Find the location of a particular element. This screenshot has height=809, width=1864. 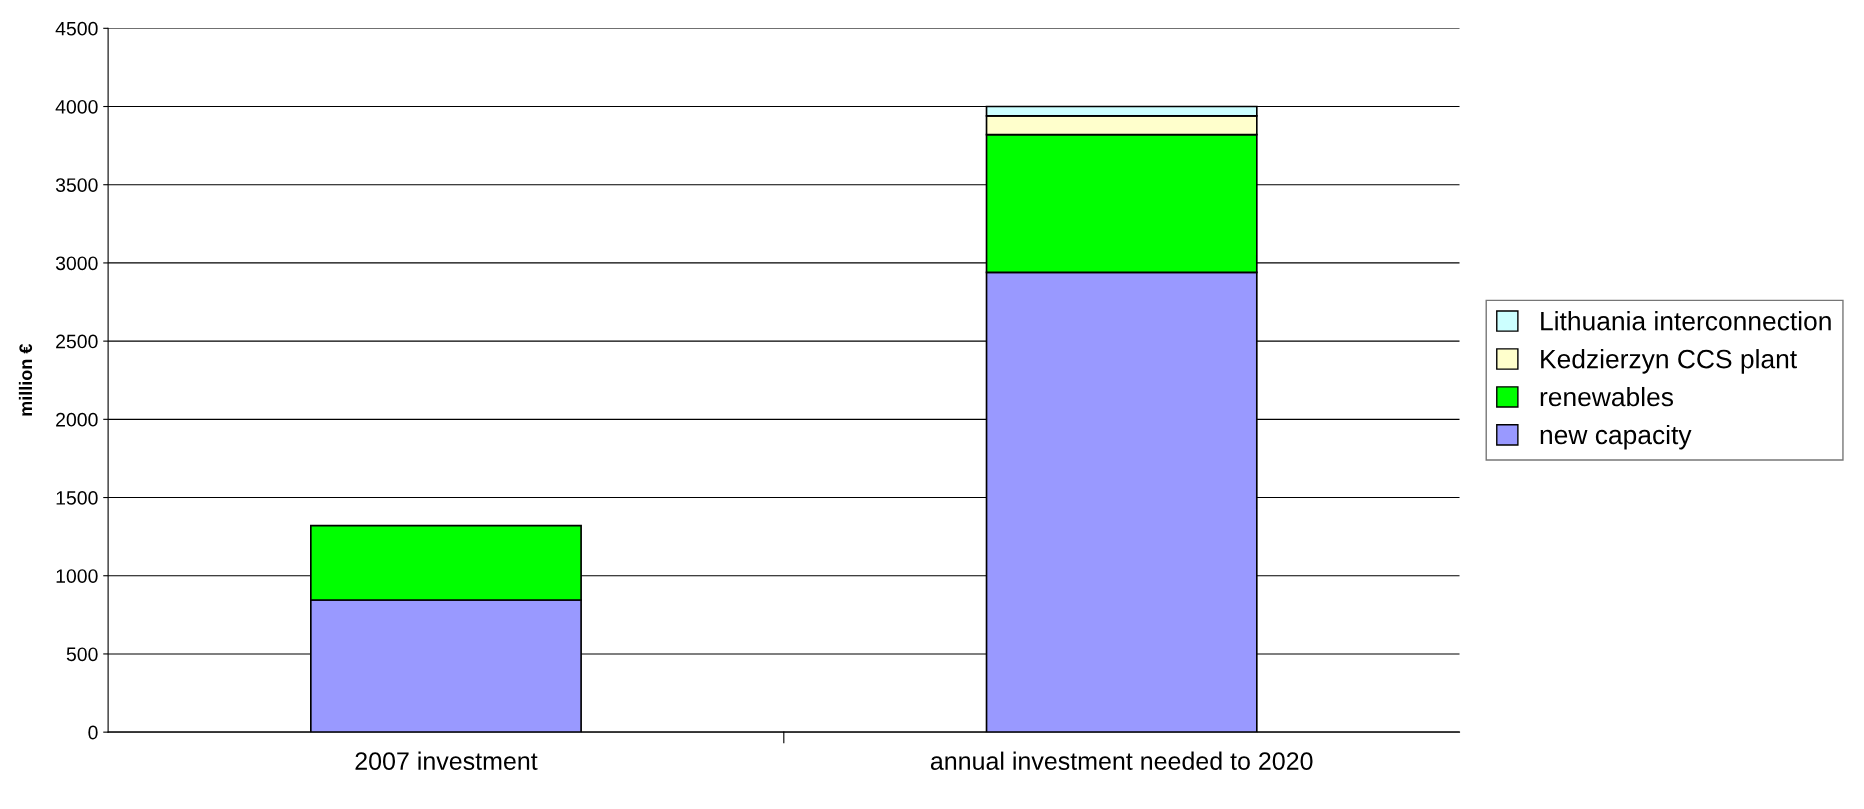

legend-label: renewables is located at coordinates (1607, 396).